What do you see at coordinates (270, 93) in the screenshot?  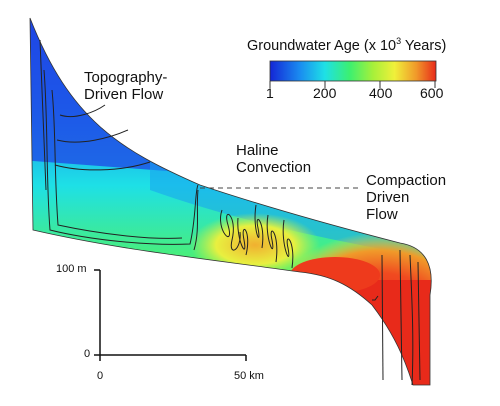 I see `colorbar-tick-label: 1` at bounding box center [270, 93].